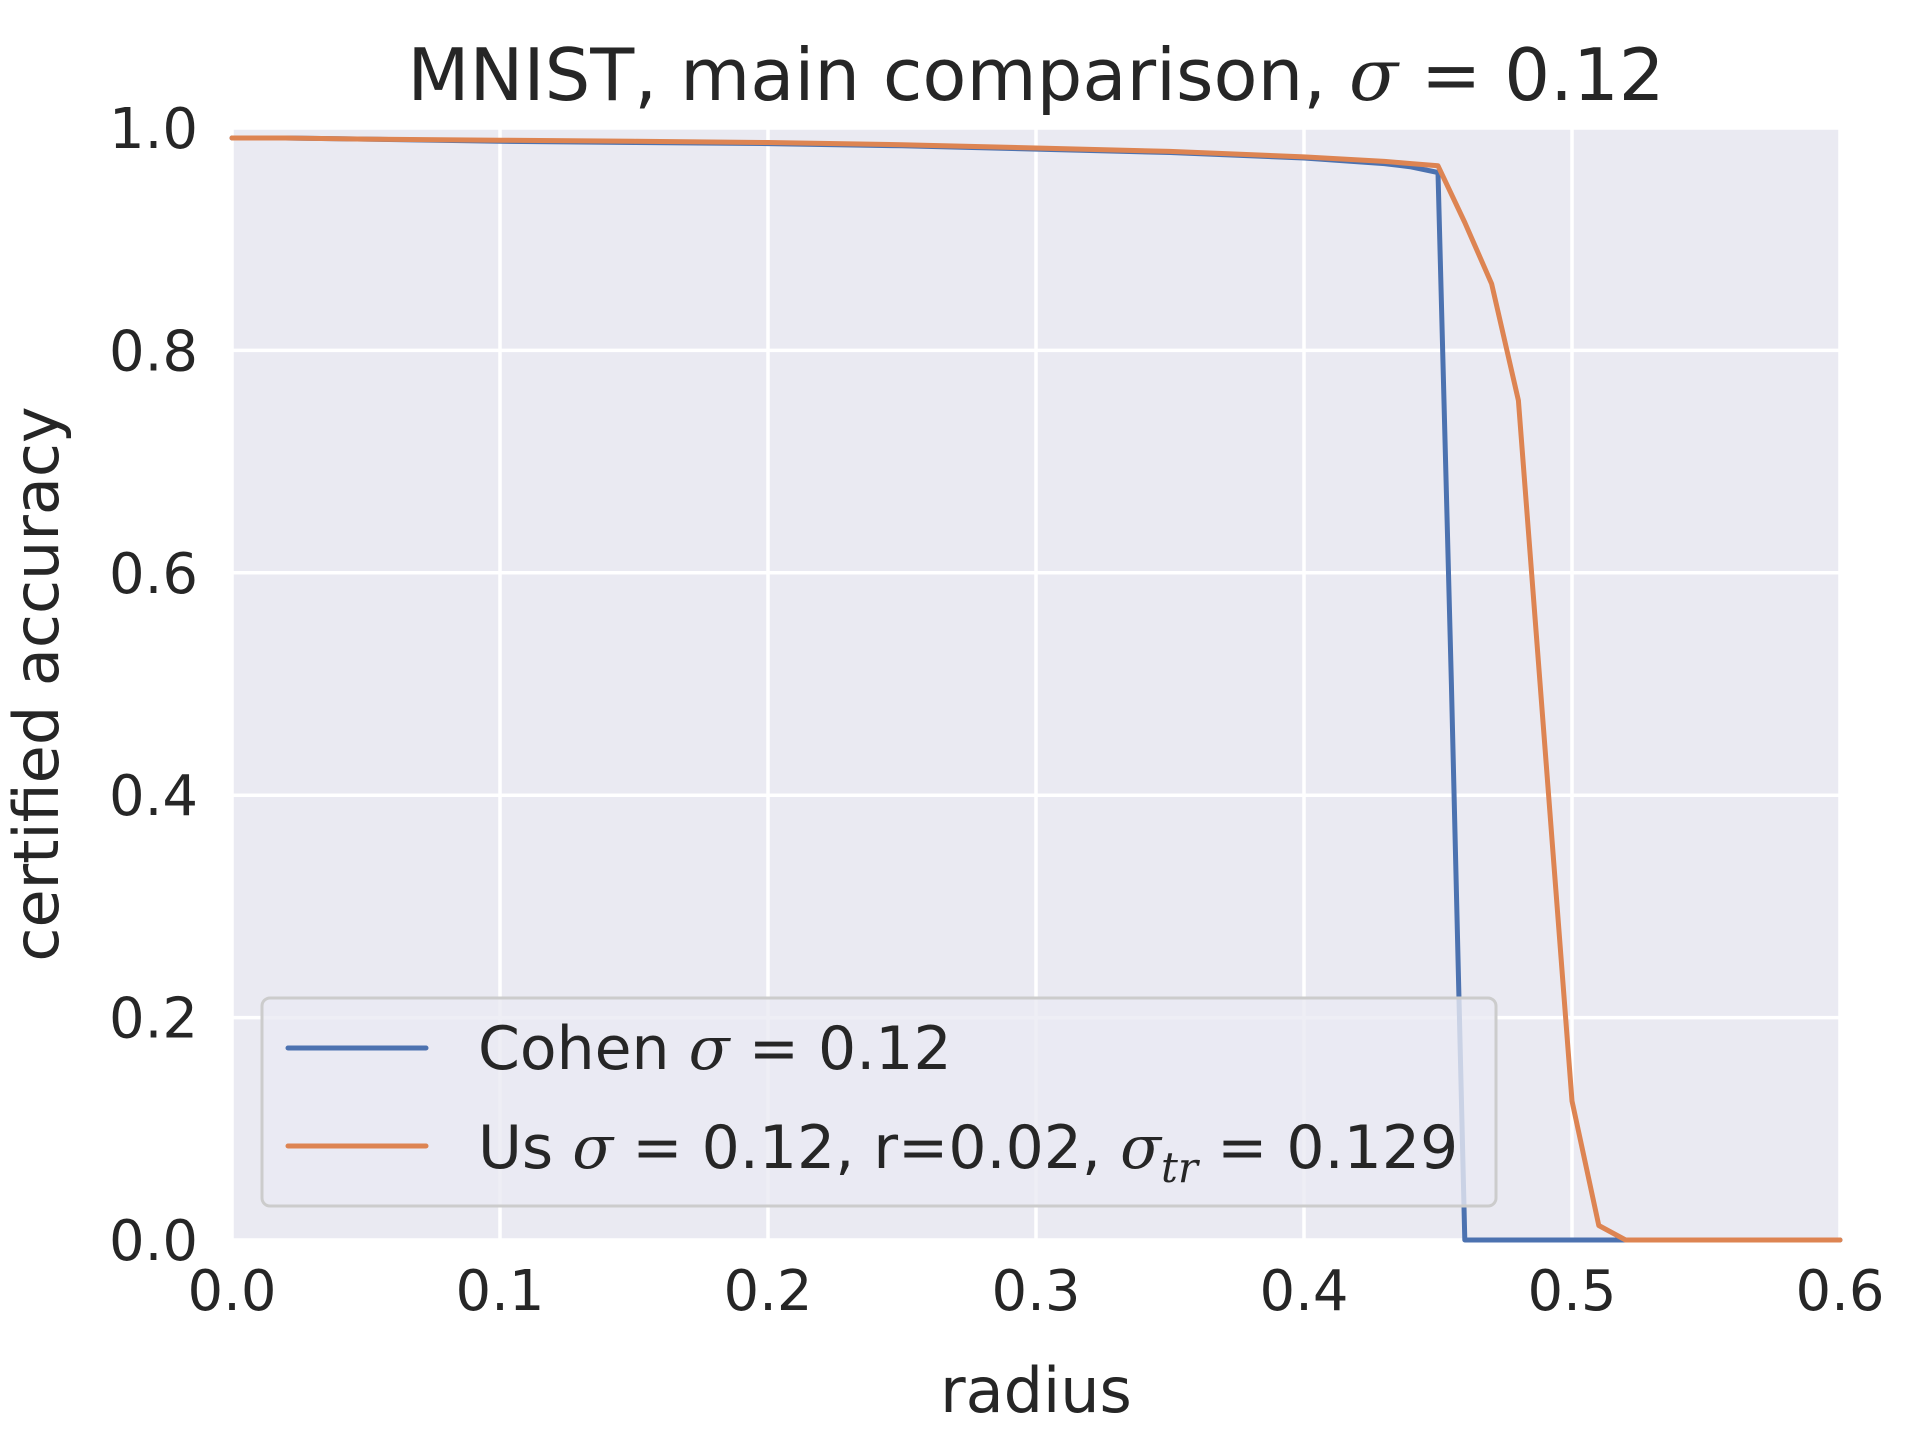 The height and width of the screenshot is (1440, 1920). What do you see at coordinates (153, 796) in the screenshot?
I see `y-tick-label: 0.4` at bounding box center [153, 796].